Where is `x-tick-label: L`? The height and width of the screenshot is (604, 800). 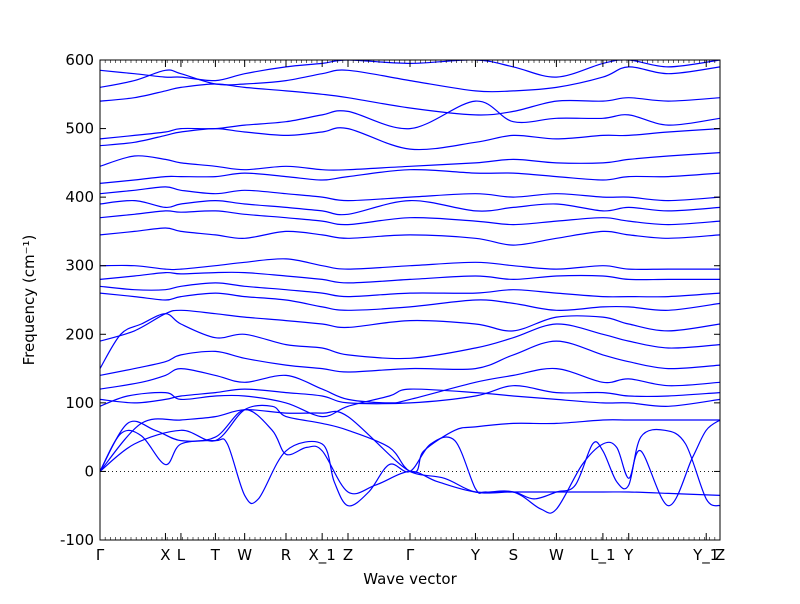
x-tick-label: L is located at coordinates (181, 555).